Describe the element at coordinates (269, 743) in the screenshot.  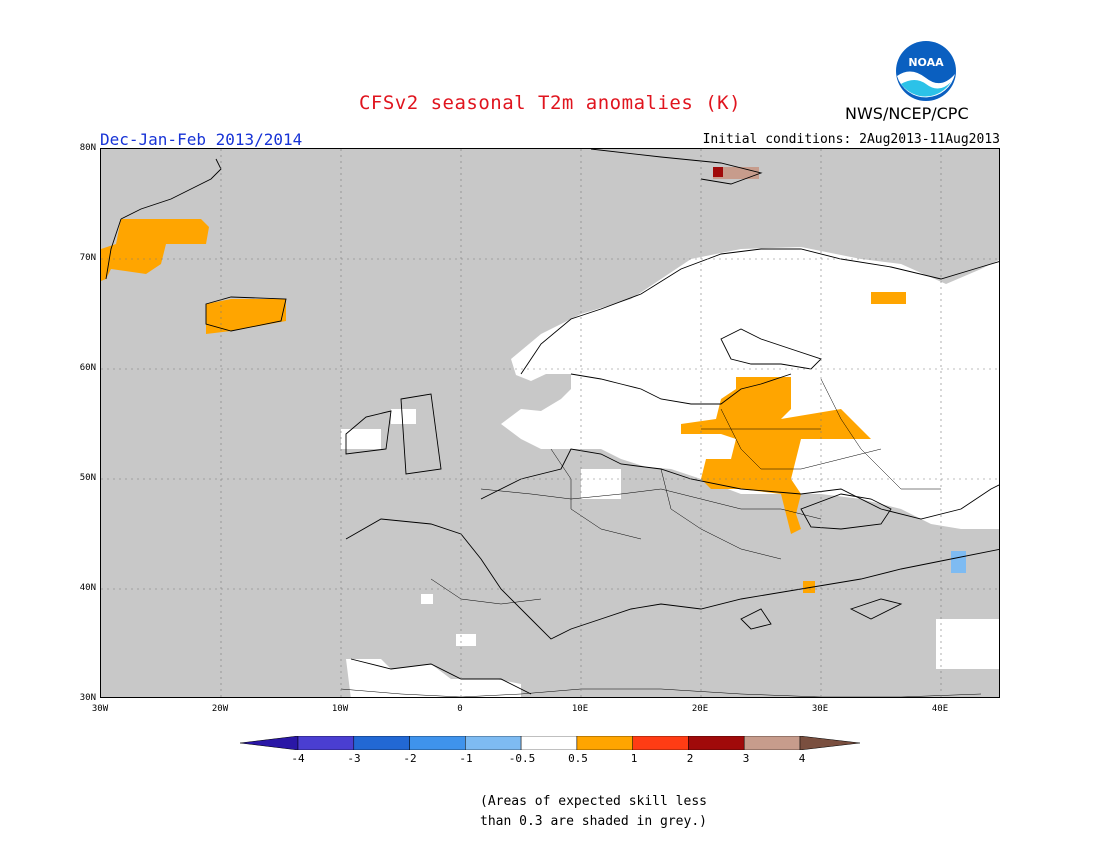
I see `legend-arrow-low` at that location.